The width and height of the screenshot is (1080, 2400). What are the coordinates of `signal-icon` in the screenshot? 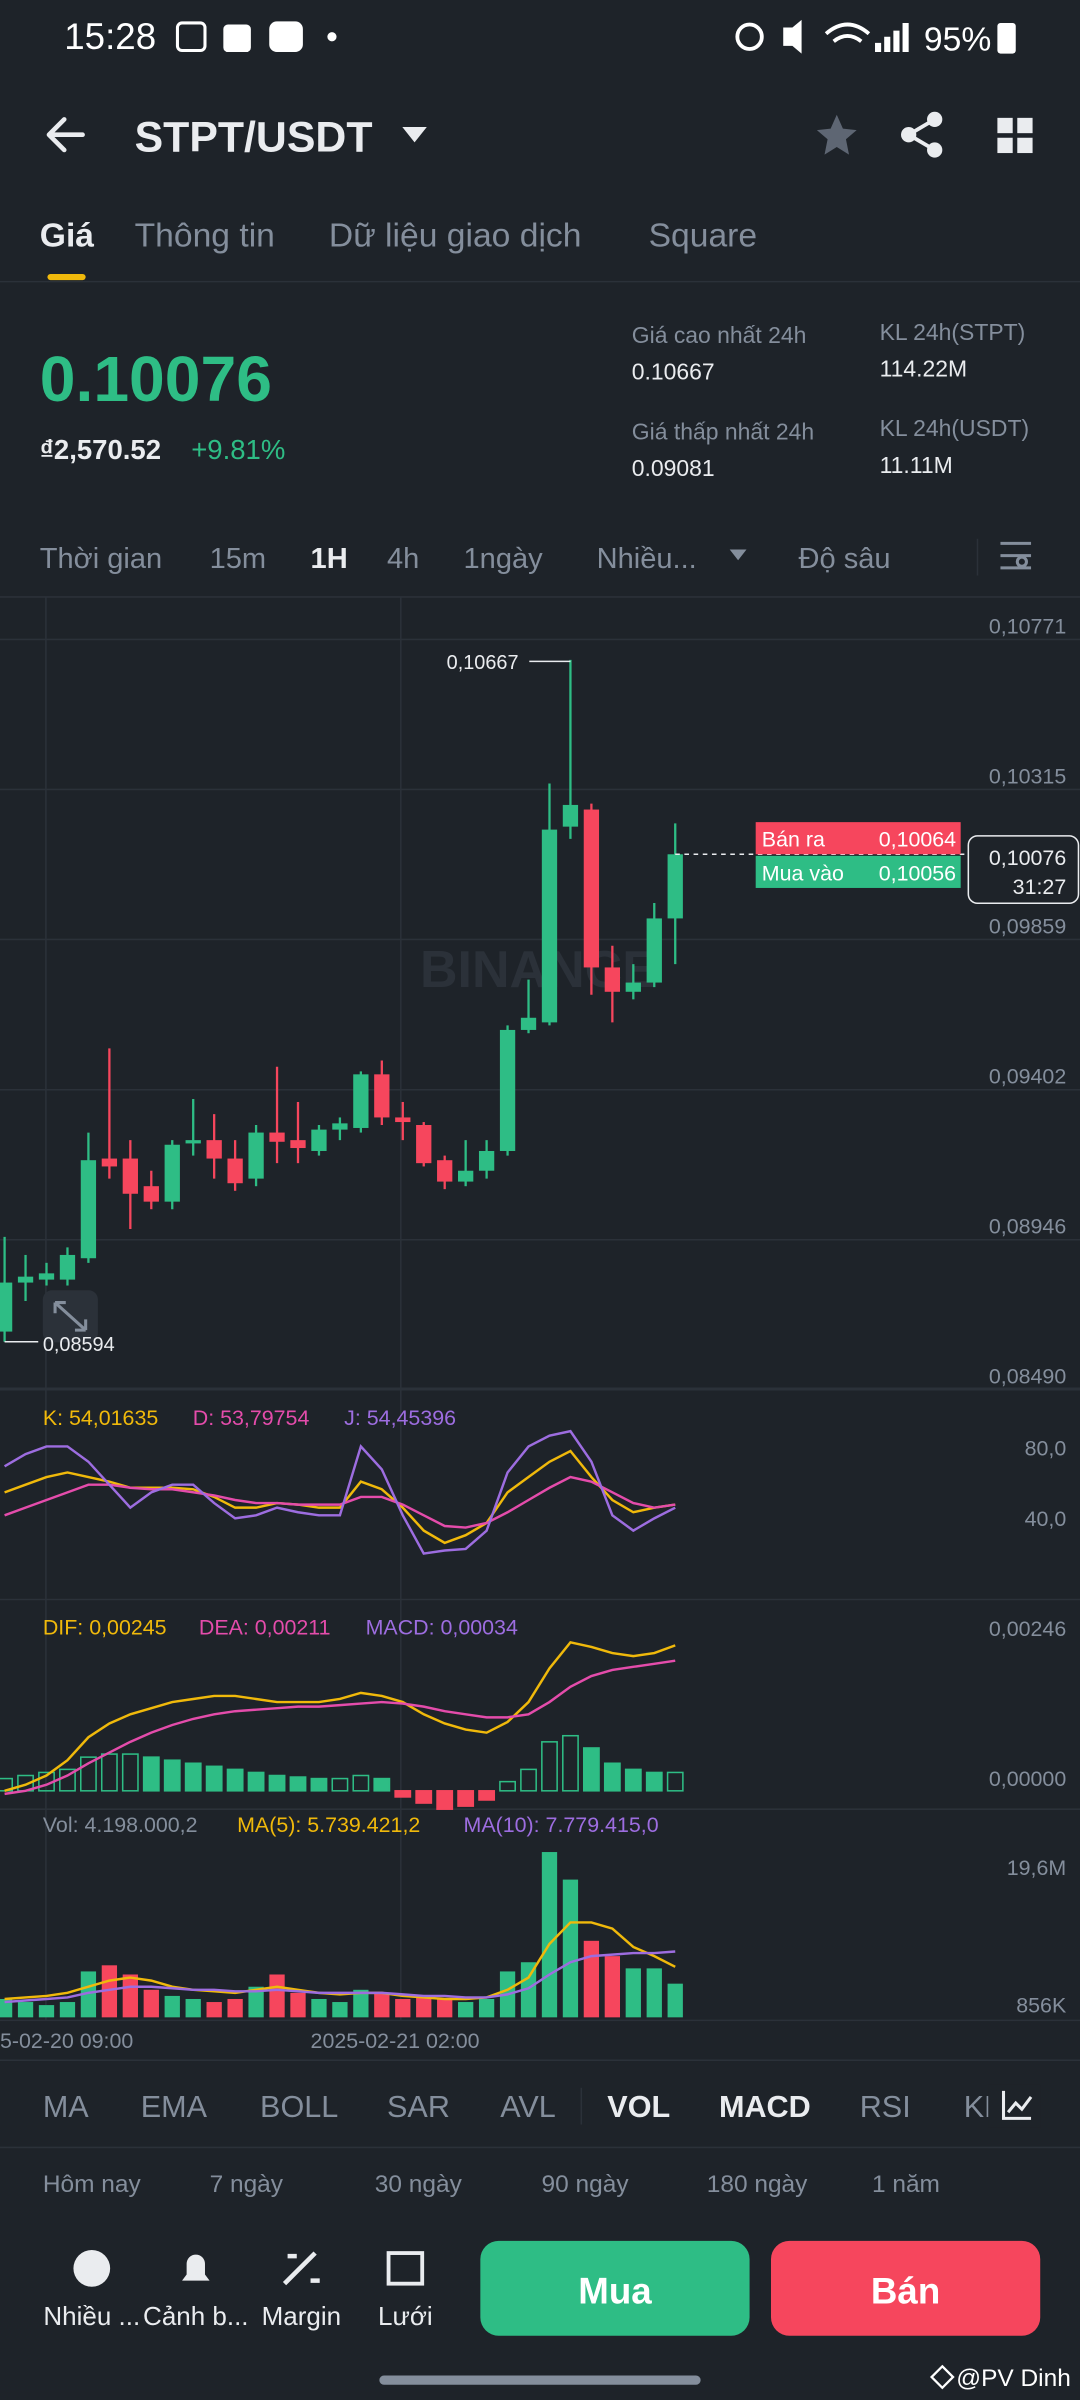 It's located at (892, 37).